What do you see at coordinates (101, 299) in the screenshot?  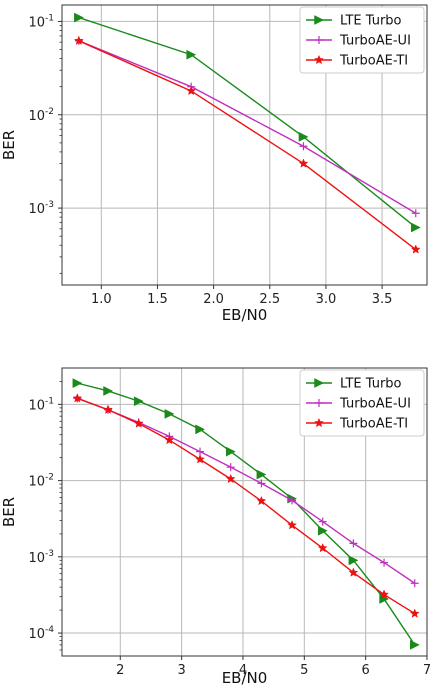 I see `x-tick-label: 1.0` at bounding box center [101, 299].